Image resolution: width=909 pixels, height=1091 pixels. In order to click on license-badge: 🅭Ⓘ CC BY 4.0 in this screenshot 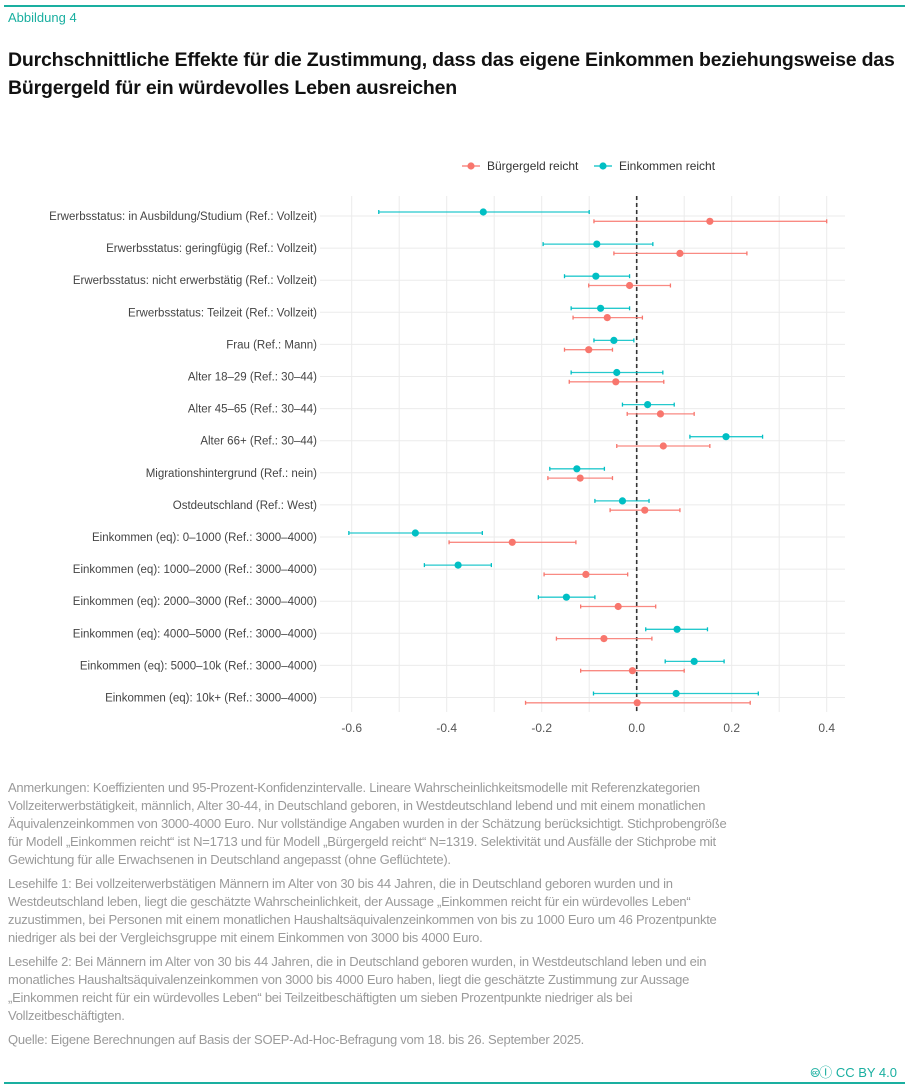, I will do `click(854, 1071)`.